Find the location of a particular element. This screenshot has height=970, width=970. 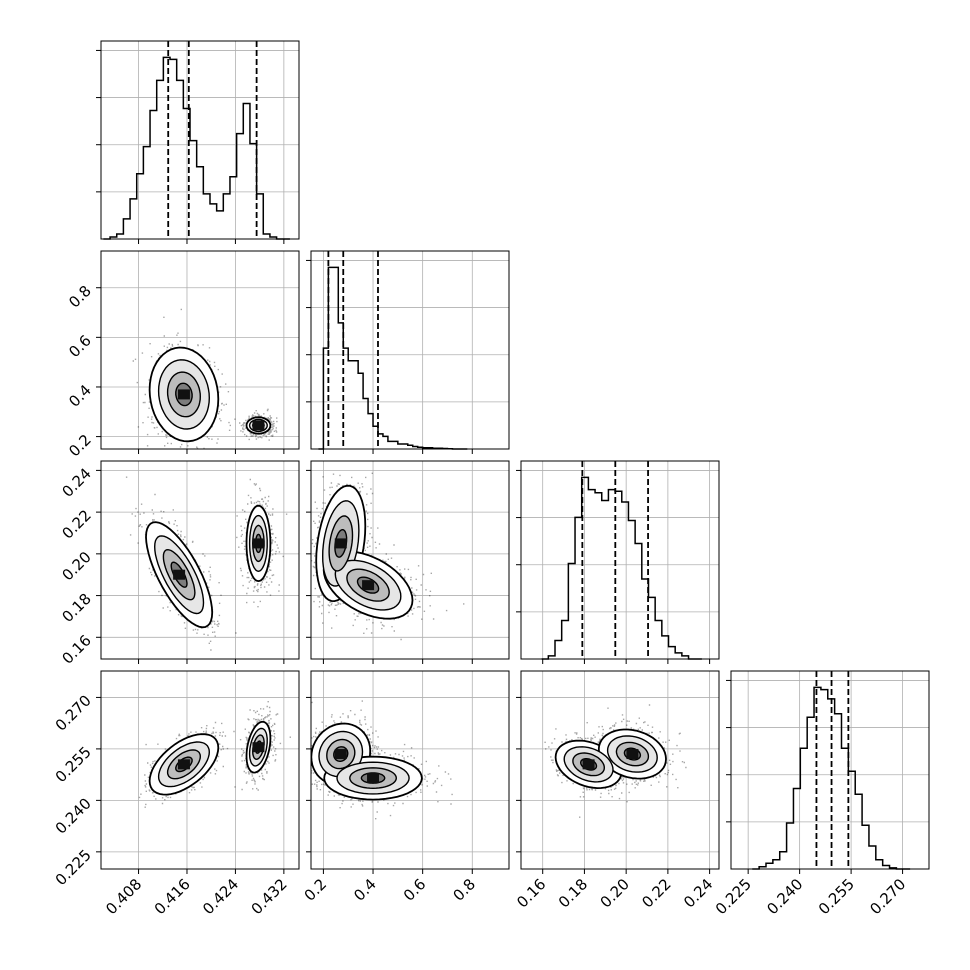

y-tick-label: 0.8 is located at coordinates (80, 297).